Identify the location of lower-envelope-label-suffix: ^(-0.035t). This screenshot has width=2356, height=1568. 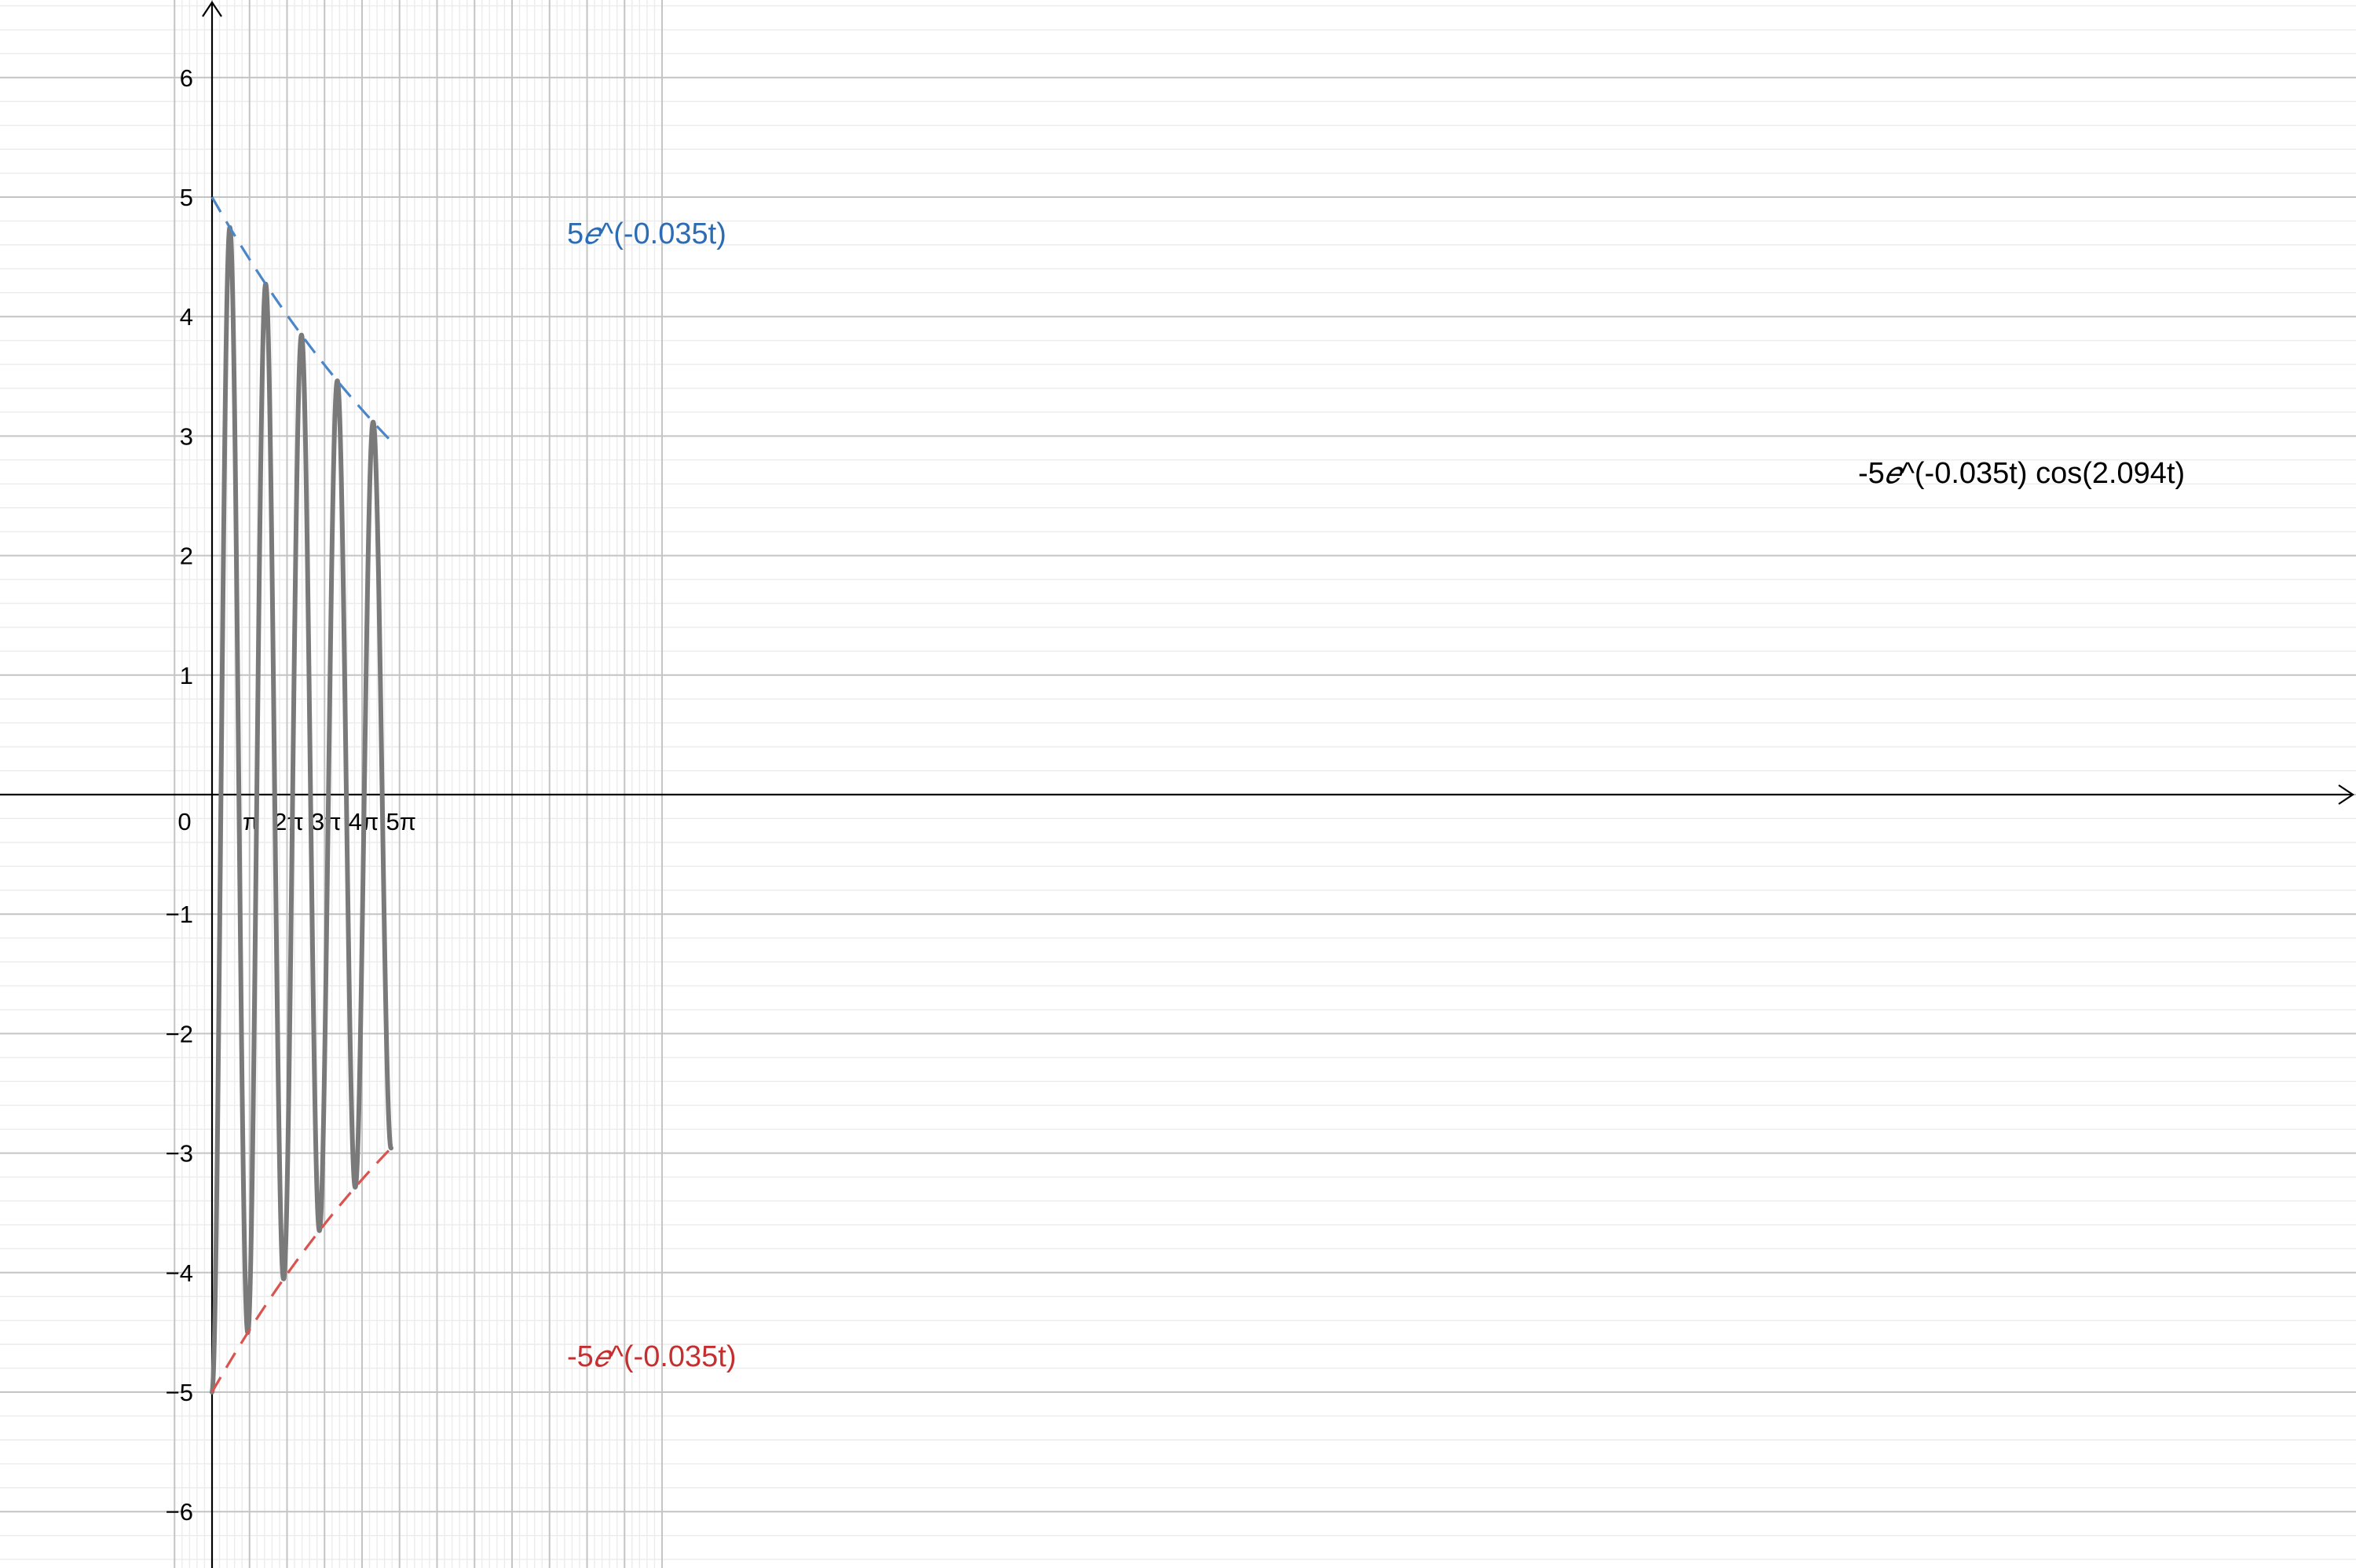
(672, 1356).